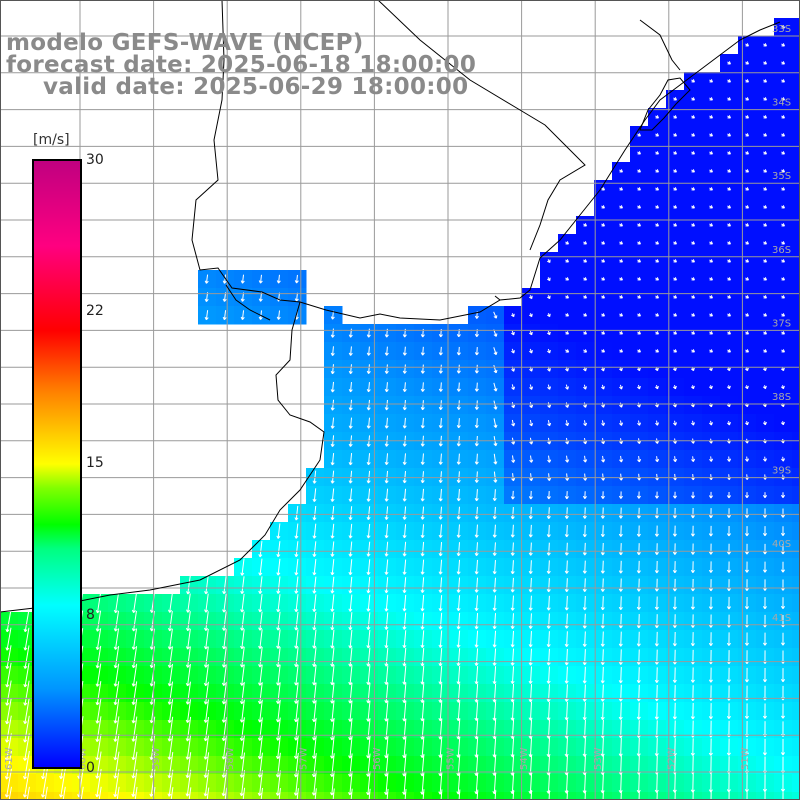 The width and height of the screenshot is (800, 800). I want to click on lat-label: 39S, so click(781, 471).